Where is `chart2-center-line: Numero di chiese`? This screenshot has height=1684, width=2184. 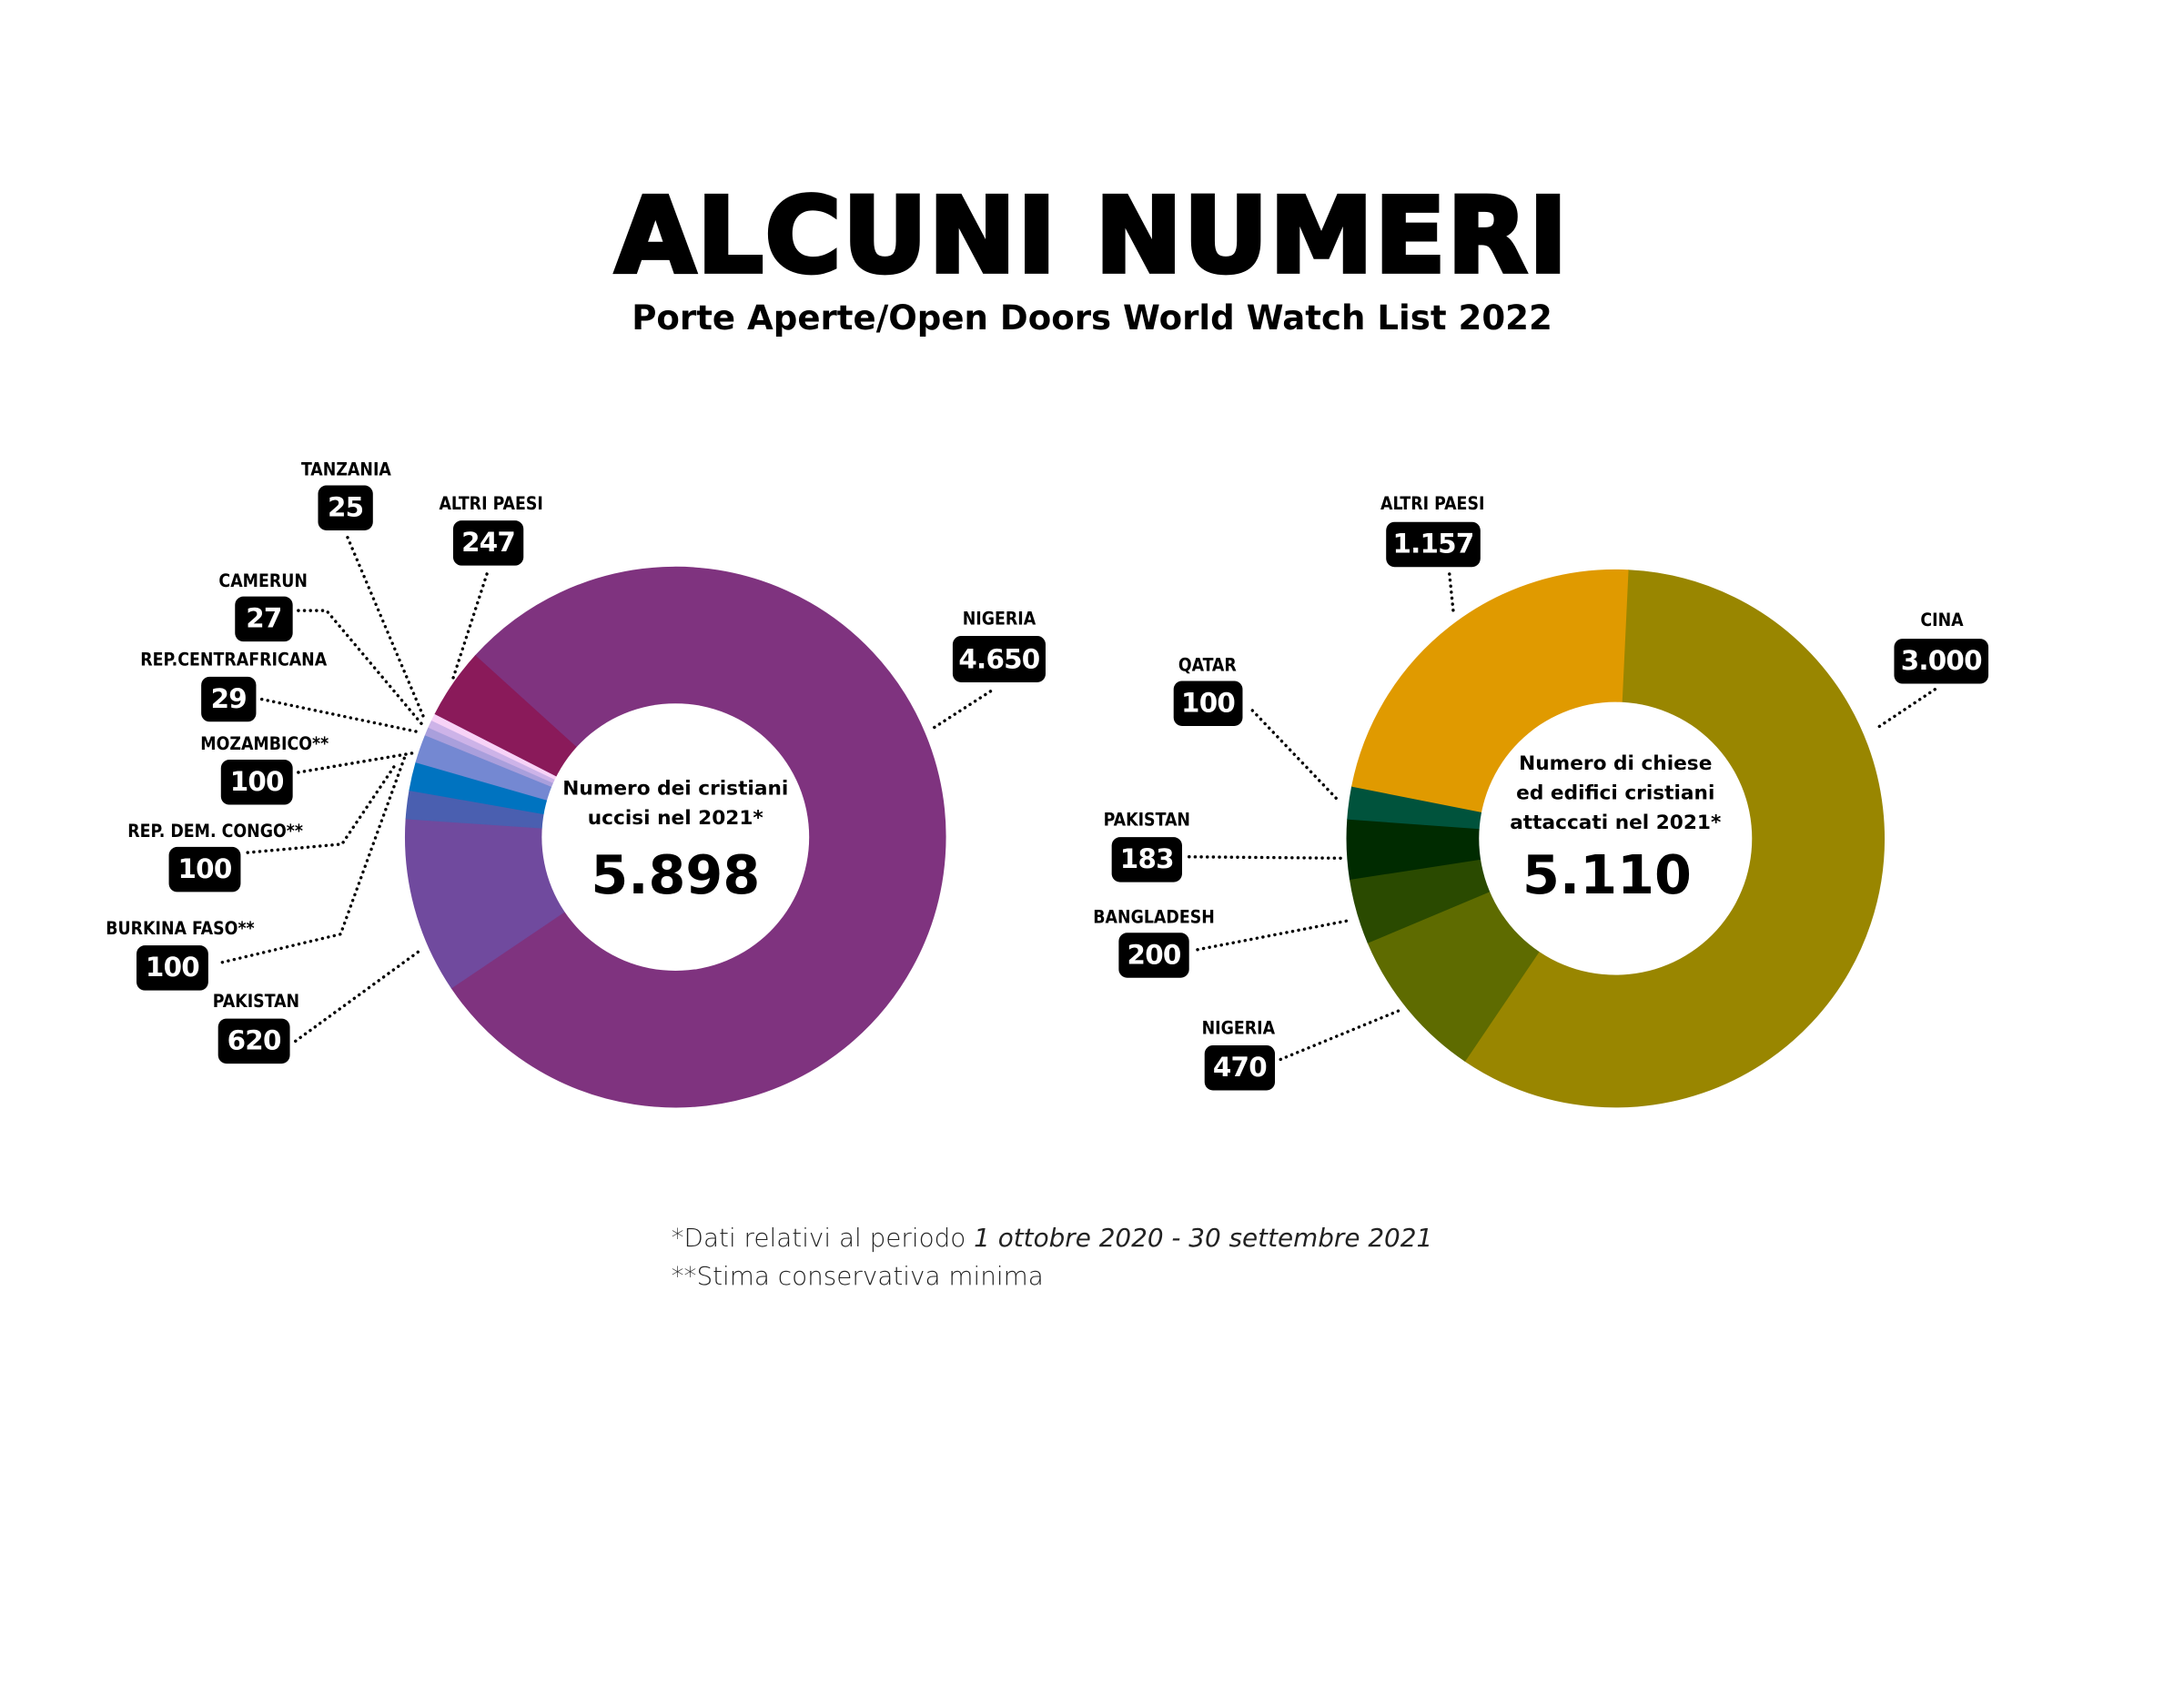
chart2-center-line: Numero di chiese is located at coordinates (1616, 764).